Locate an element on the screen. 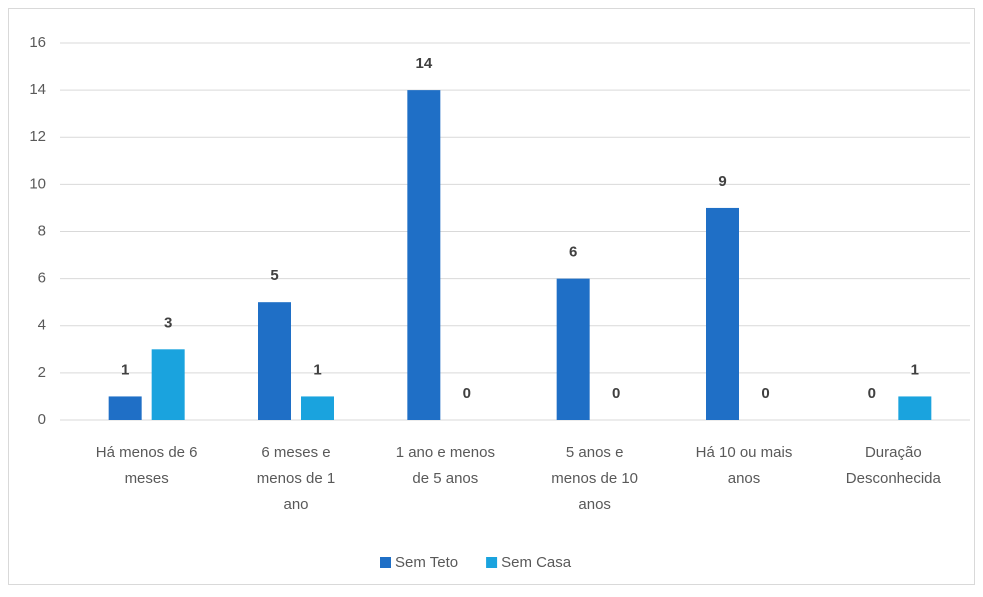 The height and width of the screenshot is (597, 983). value-label: 3 is located at coordinates (168, 322).